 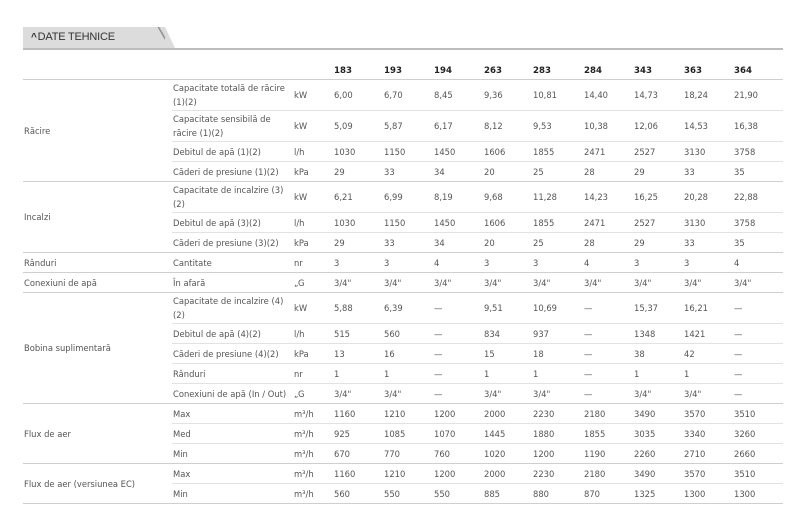 I want to click on value-cell: 15, so click(x=507, y=353).